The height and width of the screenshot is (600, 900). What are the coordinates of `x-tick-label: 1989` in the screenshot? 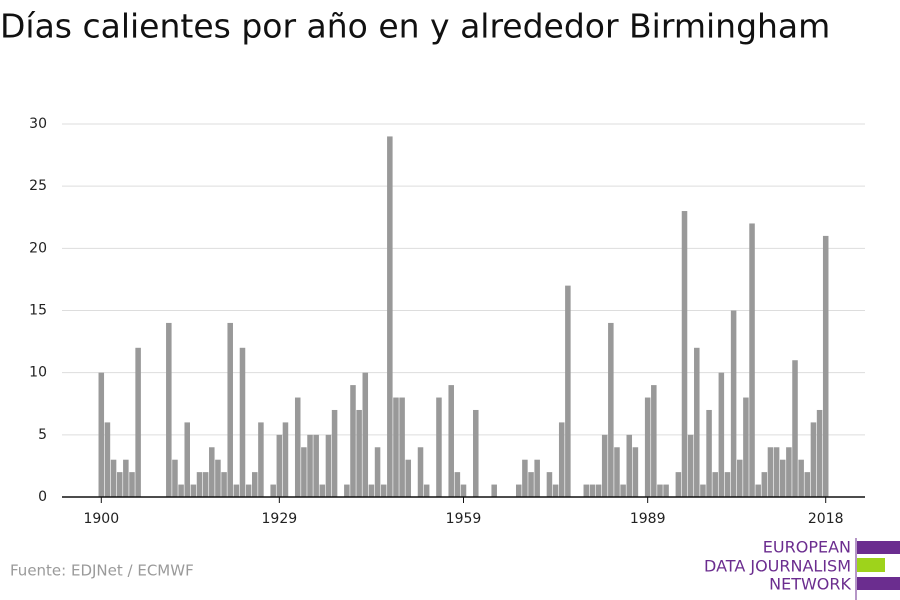 It's located at (648, 519).